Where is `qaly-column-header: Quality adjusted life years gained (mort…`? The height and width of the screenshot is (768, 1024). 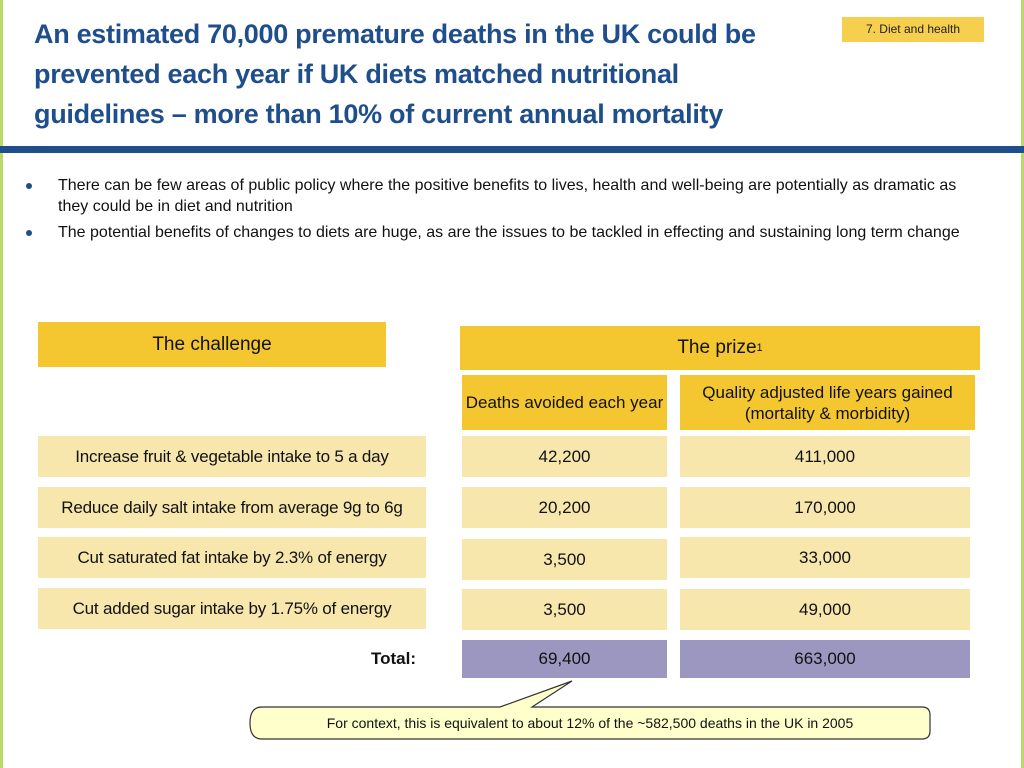
qaly-column-header: Quality adjusted life years gained (mort… is located at coordinates (827, 402).